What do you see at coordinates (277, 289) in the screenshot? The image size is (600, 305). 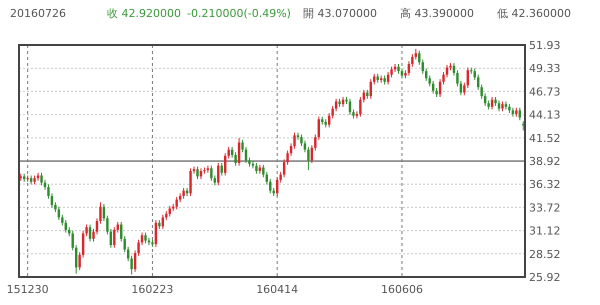 I see `x-tick-label: 160414` at bounding box center [277, 289].